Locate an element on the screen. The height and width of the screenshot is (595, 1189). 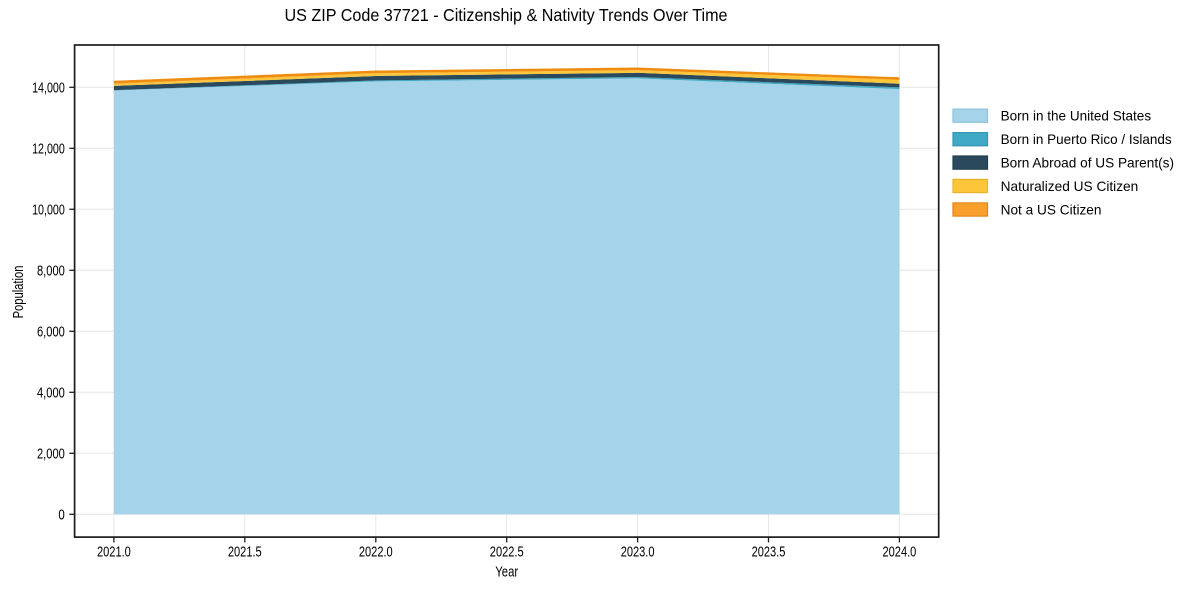
svg-text: Born in Puerto Rico / Islands is located at coordinates (1086, 139).